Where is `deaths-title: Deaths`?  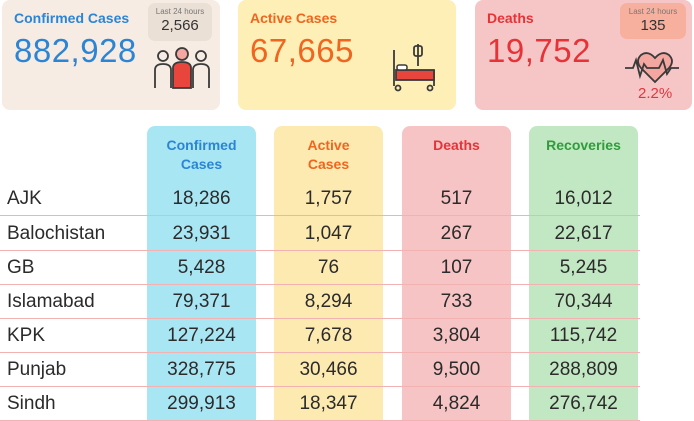 deaths-title: Deaths is located at coordinates (510, 18).